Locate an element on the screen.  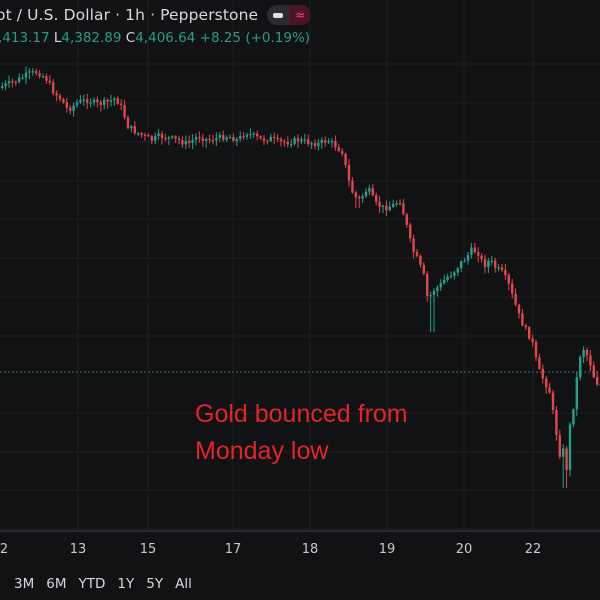
time-axis-label: 18 is located at coordinates (310, 549).